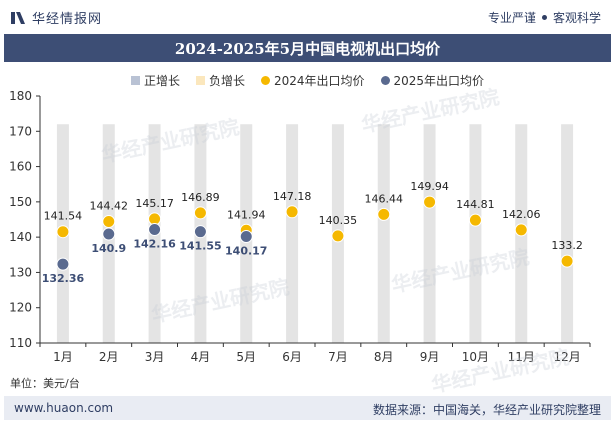 The image size is (615, 427). I want to click on title-bar: 2024-2025年5月中国电视机出口均价, so click(307, 48).